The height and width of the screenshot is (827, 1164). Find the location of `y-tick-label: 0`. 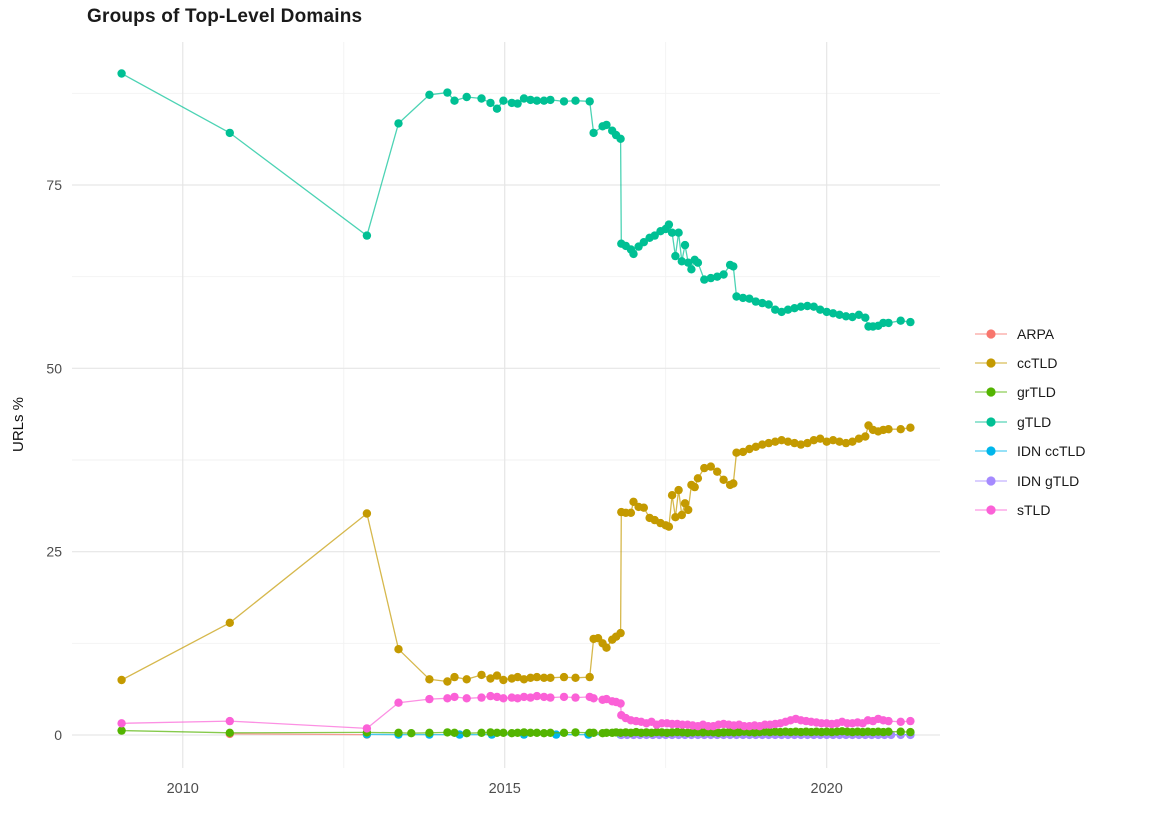

y-tick-label: 0 is located at coordinates (58, 735).